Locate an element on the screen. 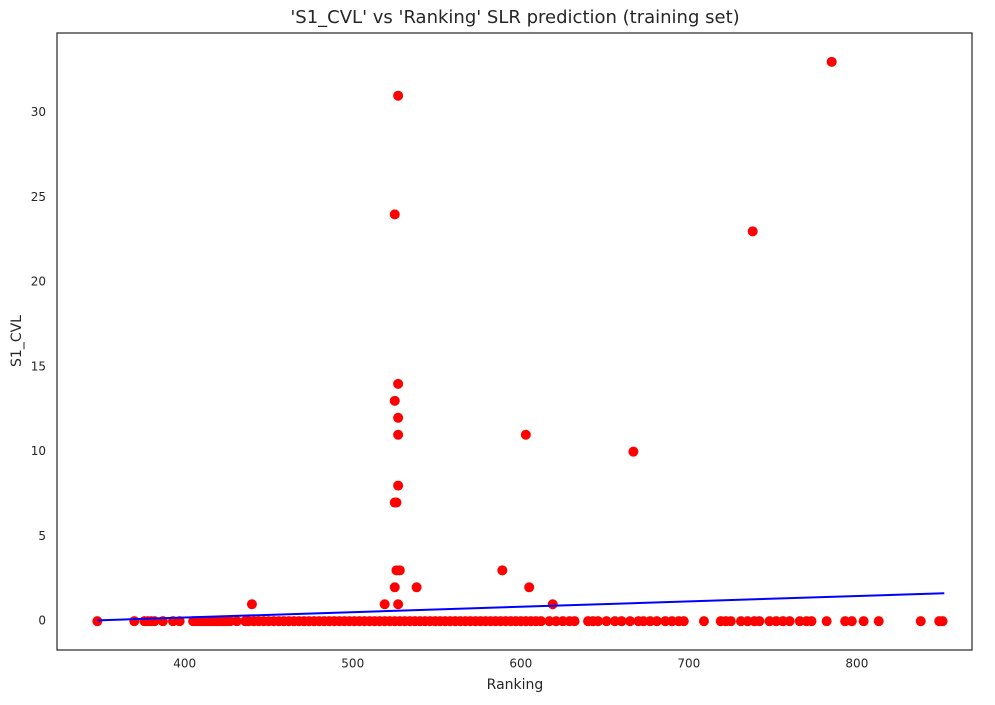 Image resolution: width=995 pixels, height=705 pixels. regression-line is located at coordinates (521, 607).